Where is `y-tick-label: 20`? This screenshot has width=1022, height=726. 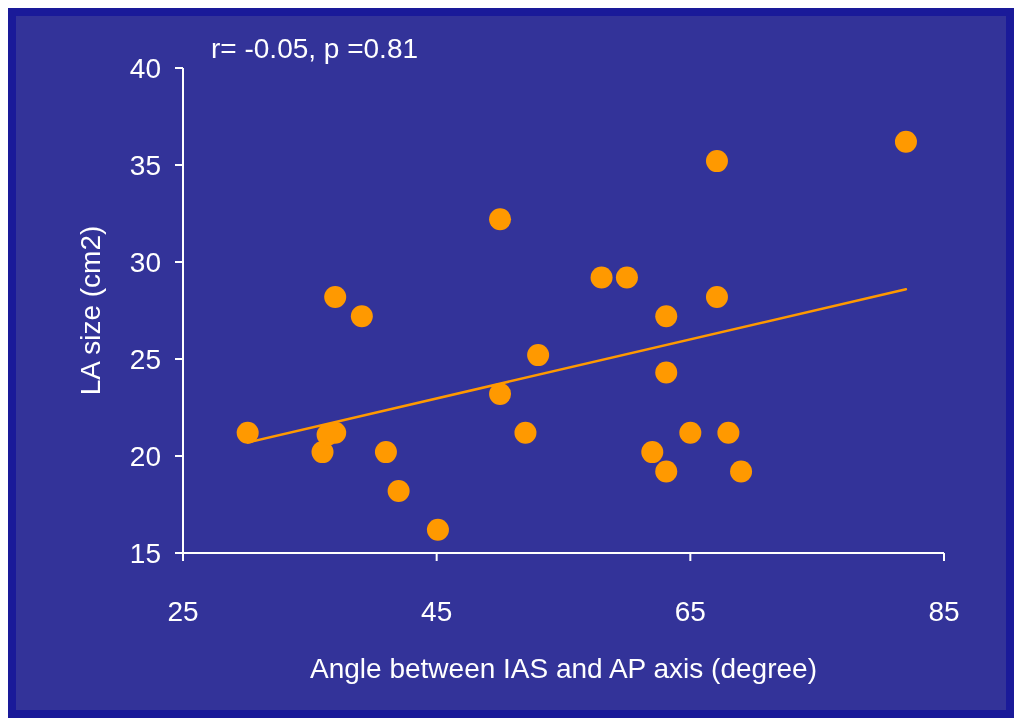 y-tick-label: 20 is located at coordinates (145, 456).